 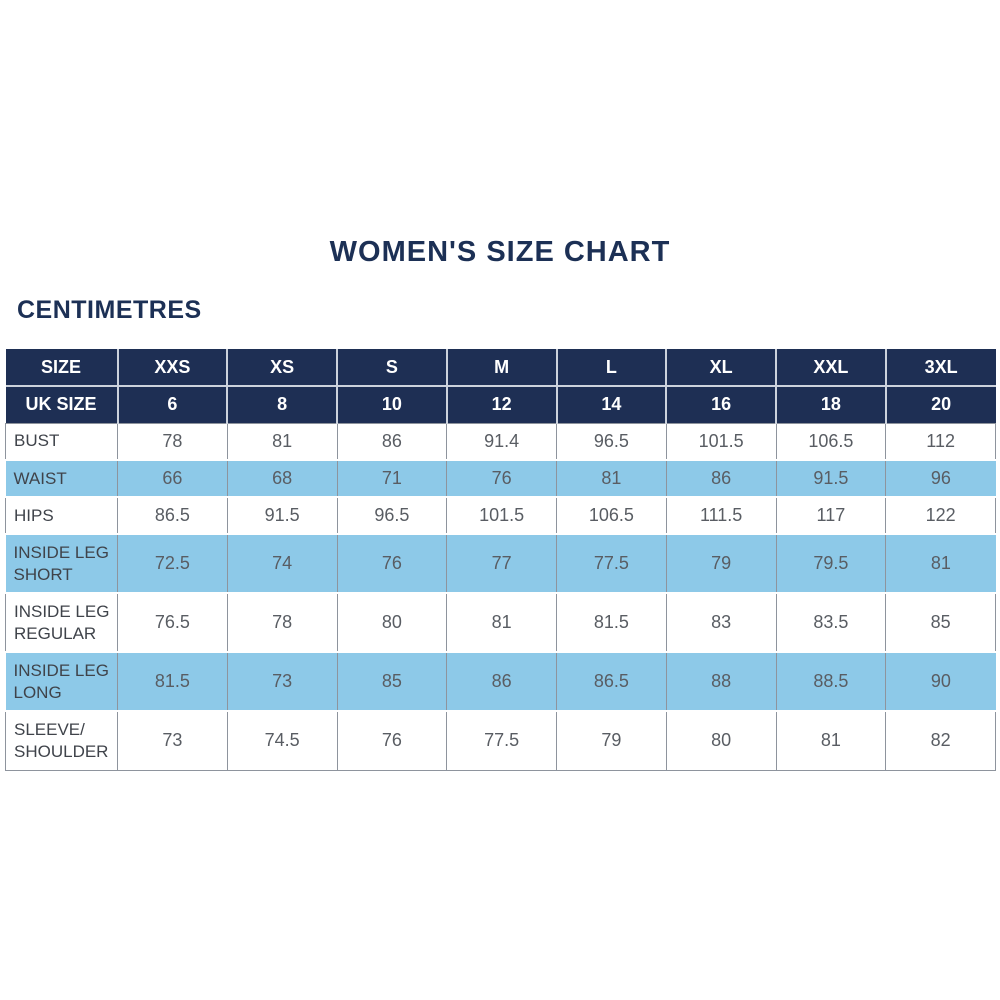 What do you see at coordinates (61, 622) in the screenshot?
I see `row-label: INSIDE LEG REGULAR` at bounding box center [61, 622].